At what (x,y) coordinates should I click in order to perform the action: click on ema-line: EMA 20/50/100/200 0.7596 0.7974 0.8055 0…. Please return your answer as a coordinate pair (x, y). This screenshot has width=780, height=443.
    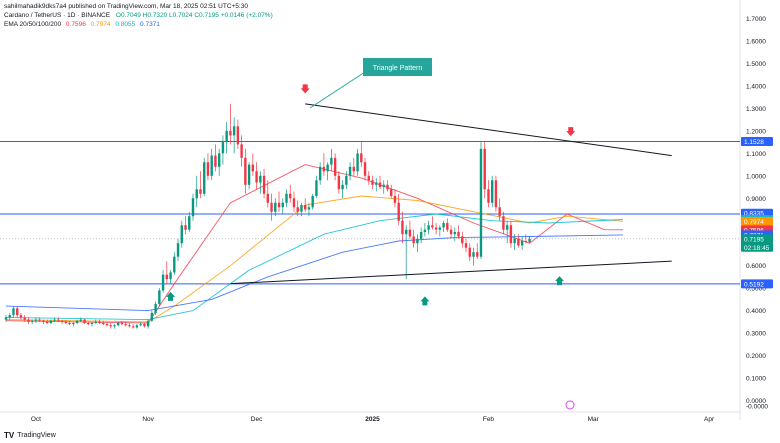
    Looking at the image, I should click on (138, 24).